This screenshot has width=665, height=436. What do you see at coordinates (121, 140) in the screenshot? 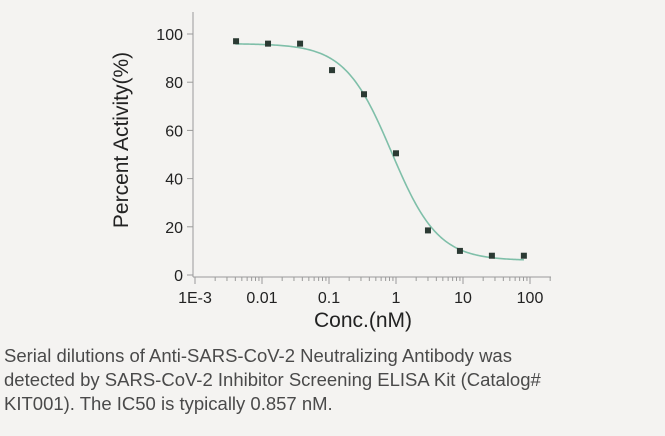
I see `y-axis-title: Percent Activity(%)` at bounding box center [121, 140].